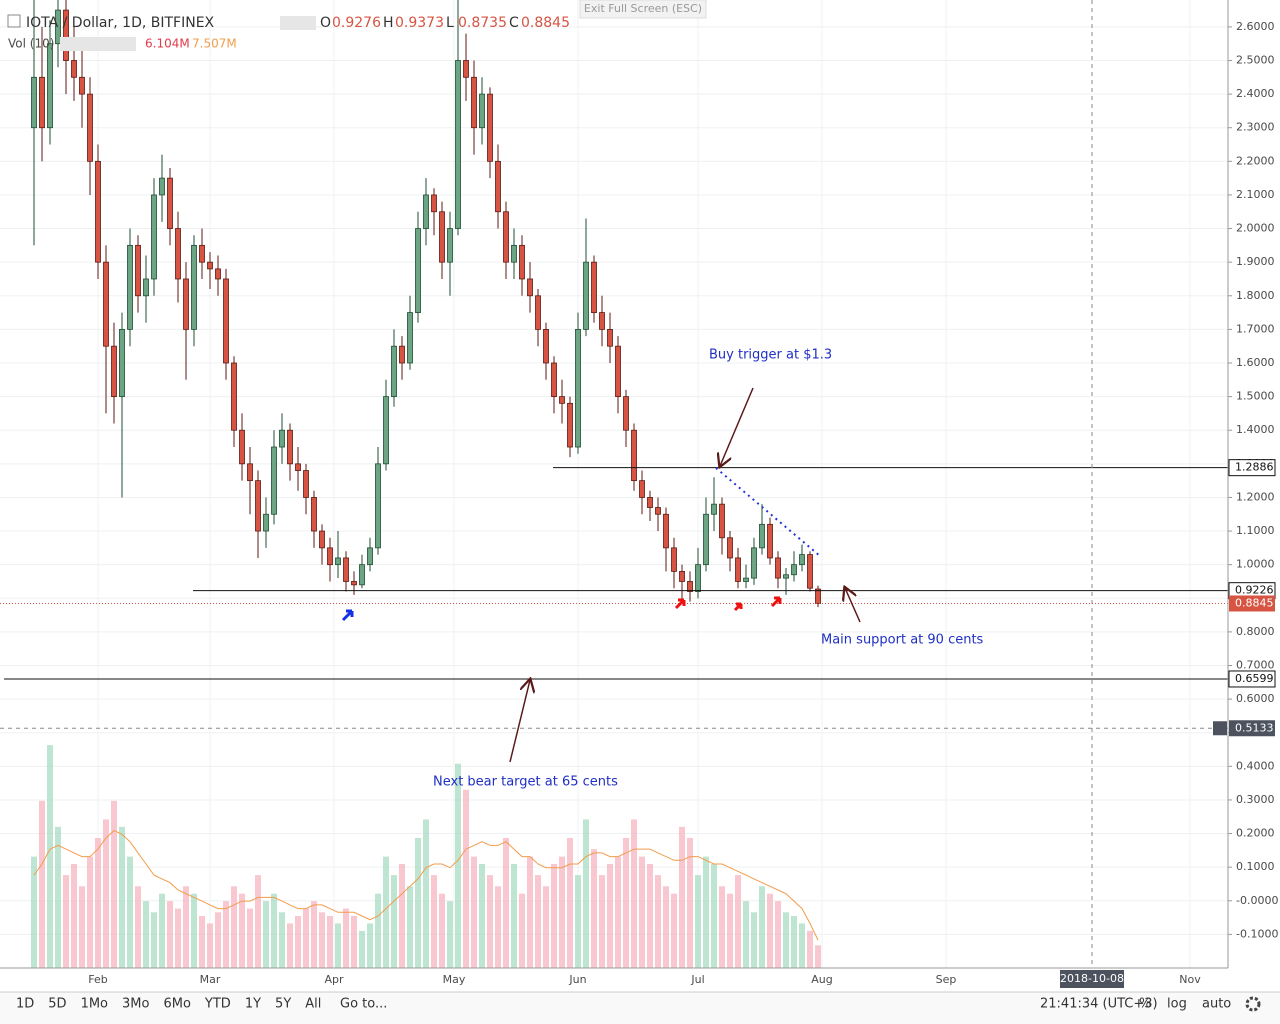 This screenshot has height=1024, width=1280. Describe the element at coordinates (57, 1004) in the screenshot. I see `range-button: 5D` at that location.